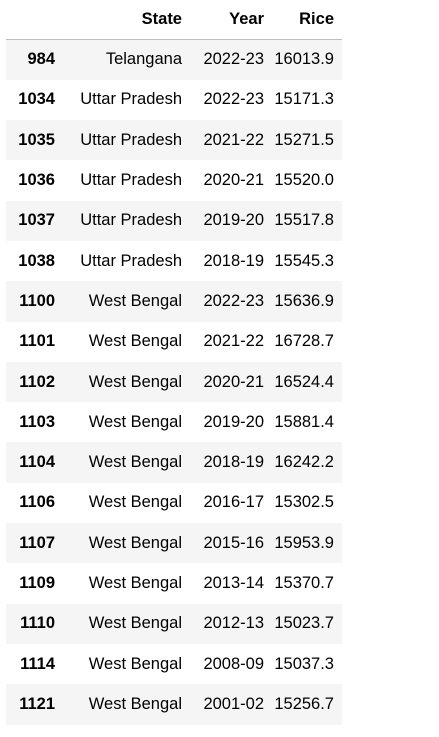 The image size is (439, 737). Describe the element at coordinates (233, 583) in the screenshot. I see `year-cell: 2013-14` at that location.